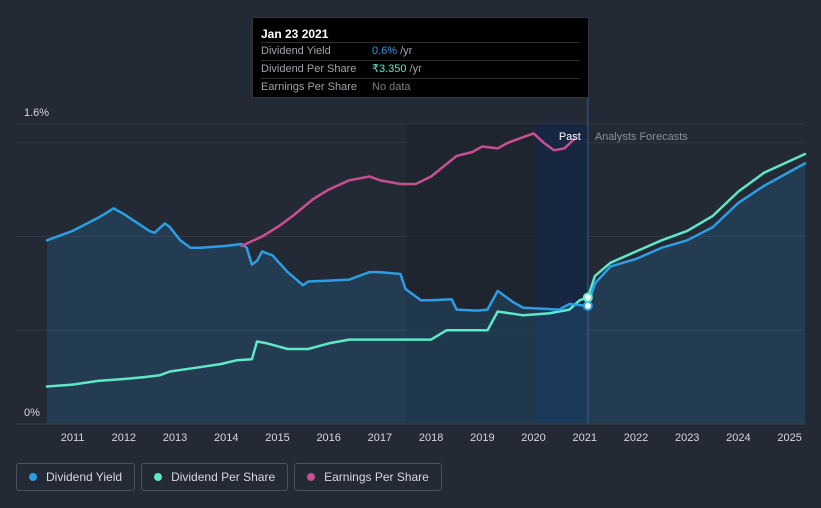  I want to click on legend-label: Dividend Per Share, so click(223, 477).